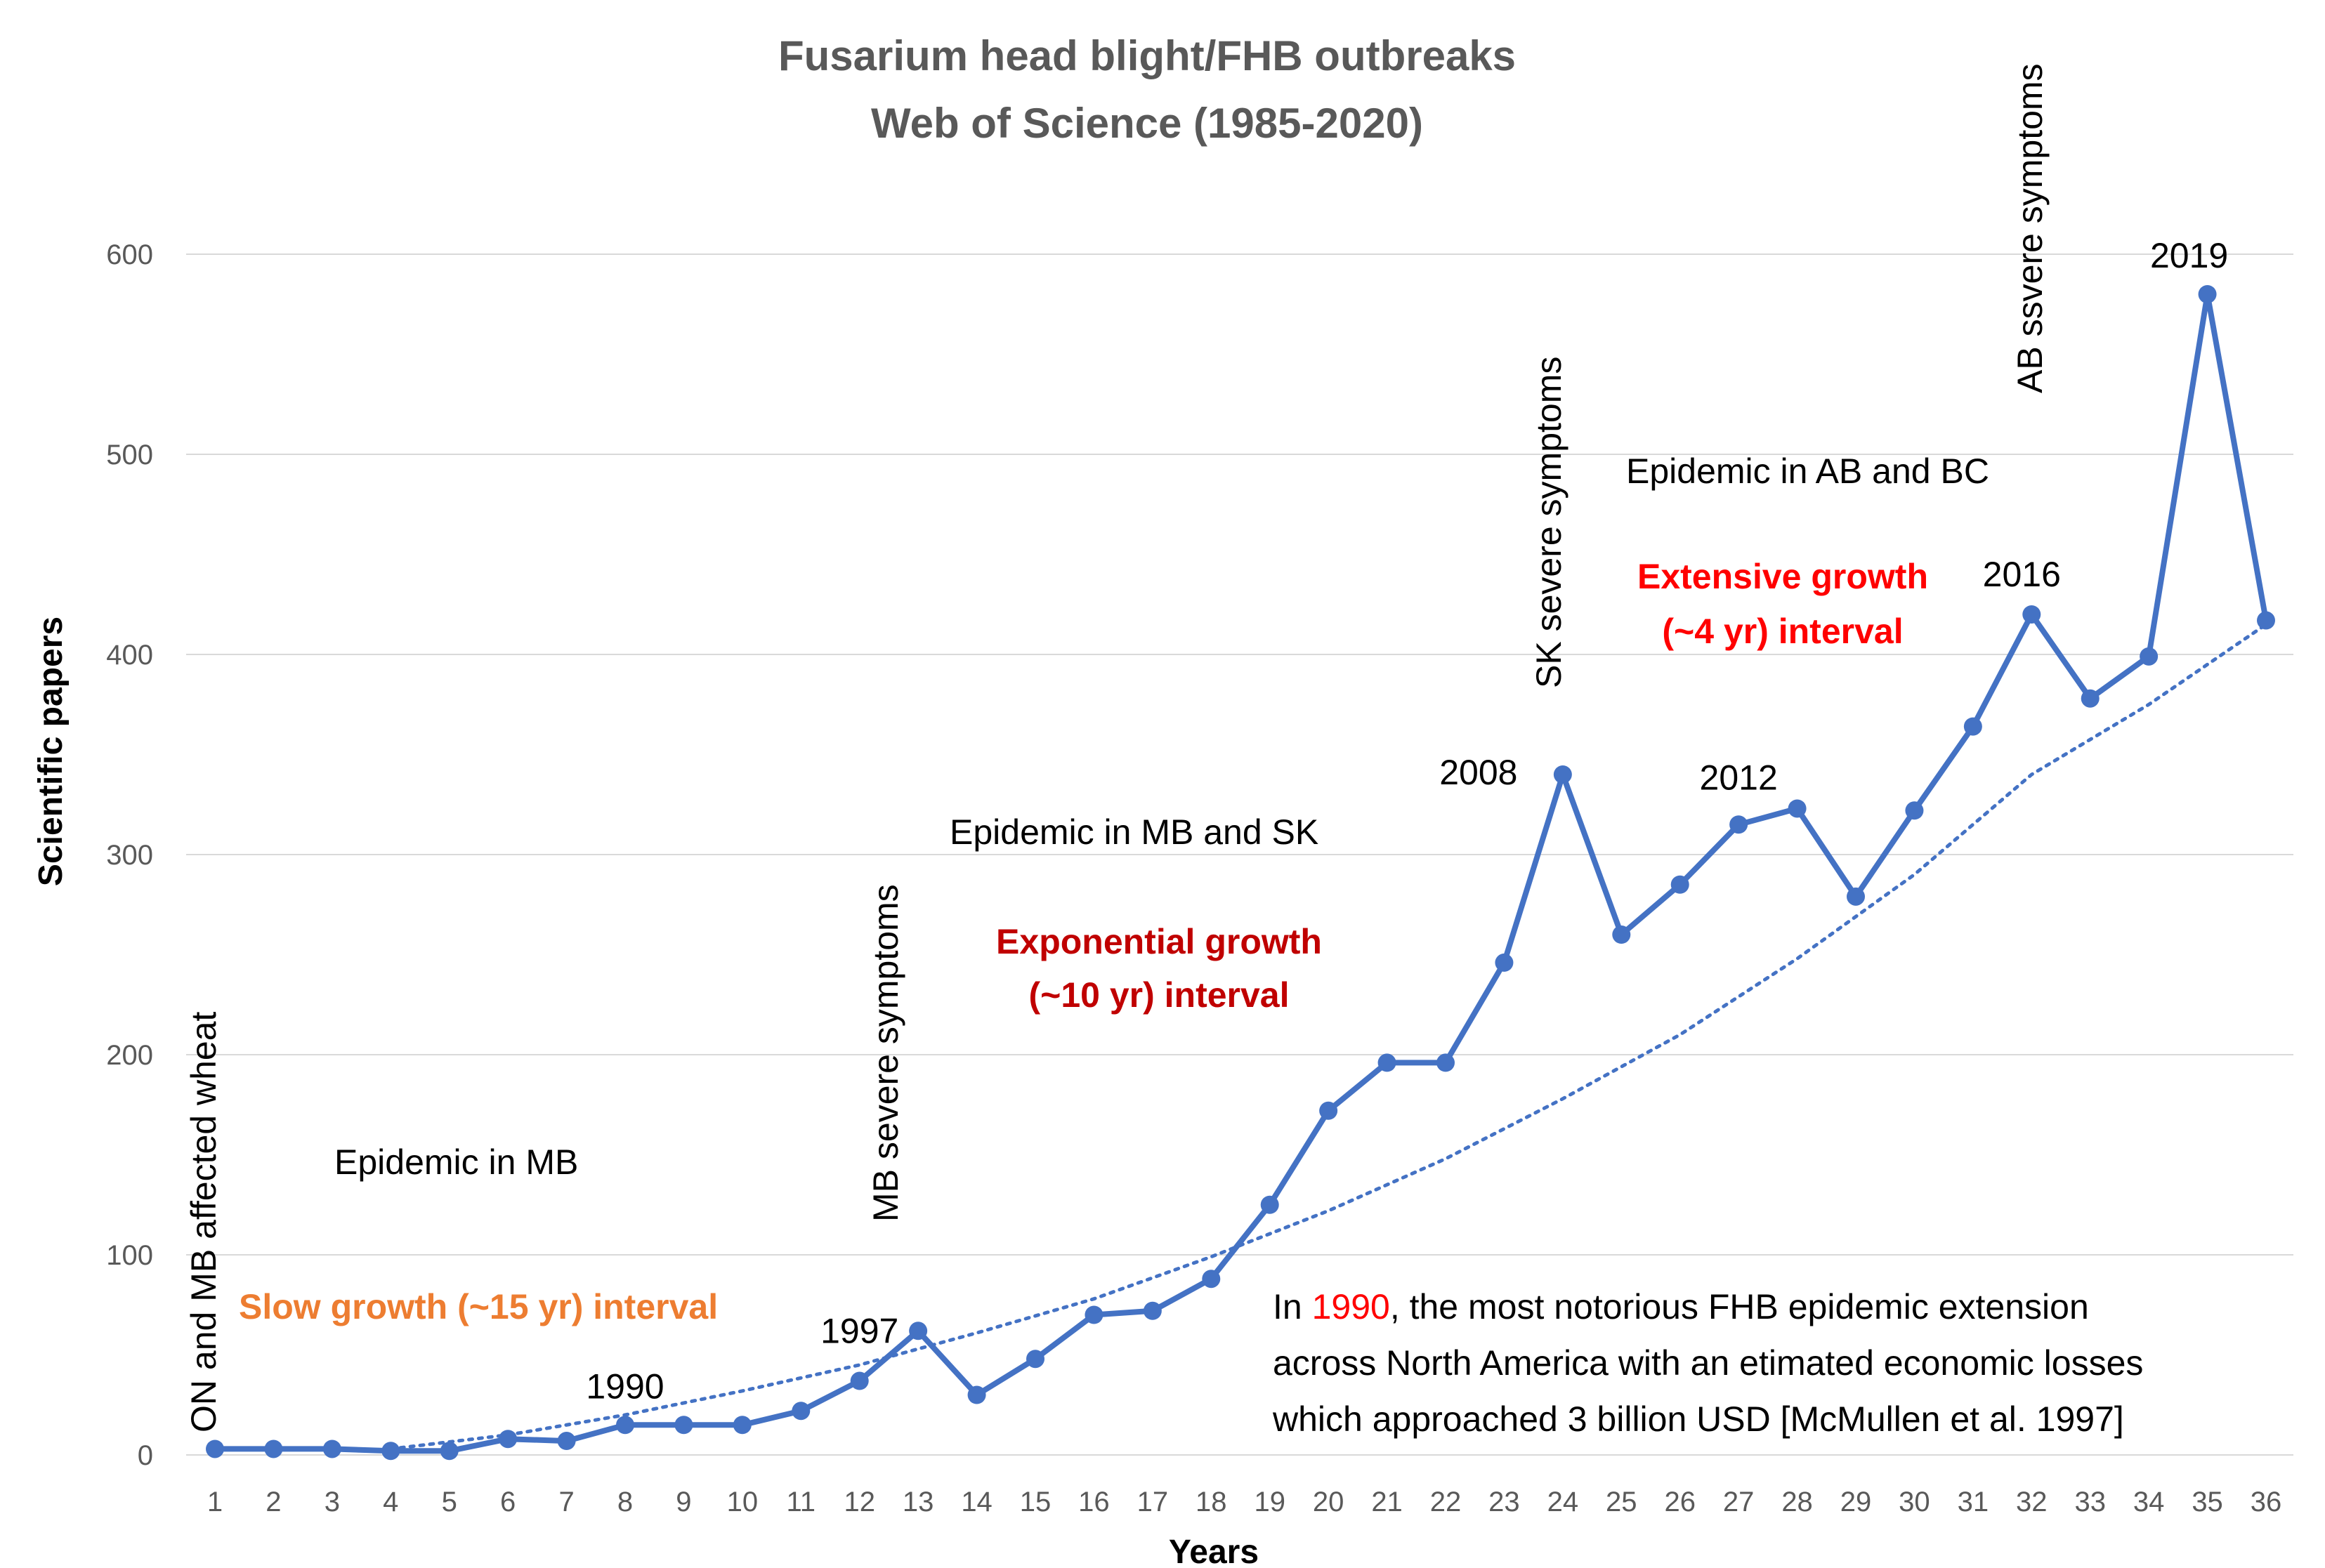 Image resolution: width=2325 pixels, height=1568 pixels. Describe the element at coordinates (1973, 1502) in the screenshot. I see `x-tick-label: 31` at that location.